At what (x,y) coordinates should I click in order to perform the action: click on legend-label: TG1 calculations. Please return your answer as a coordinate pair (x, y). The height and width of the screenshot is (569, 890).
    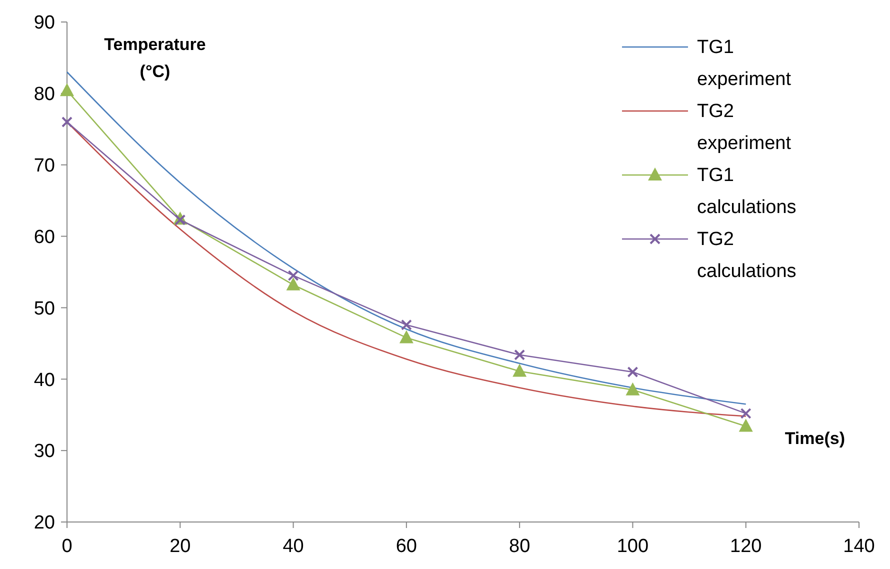
    Looking at the image, I should click on (746, 191).